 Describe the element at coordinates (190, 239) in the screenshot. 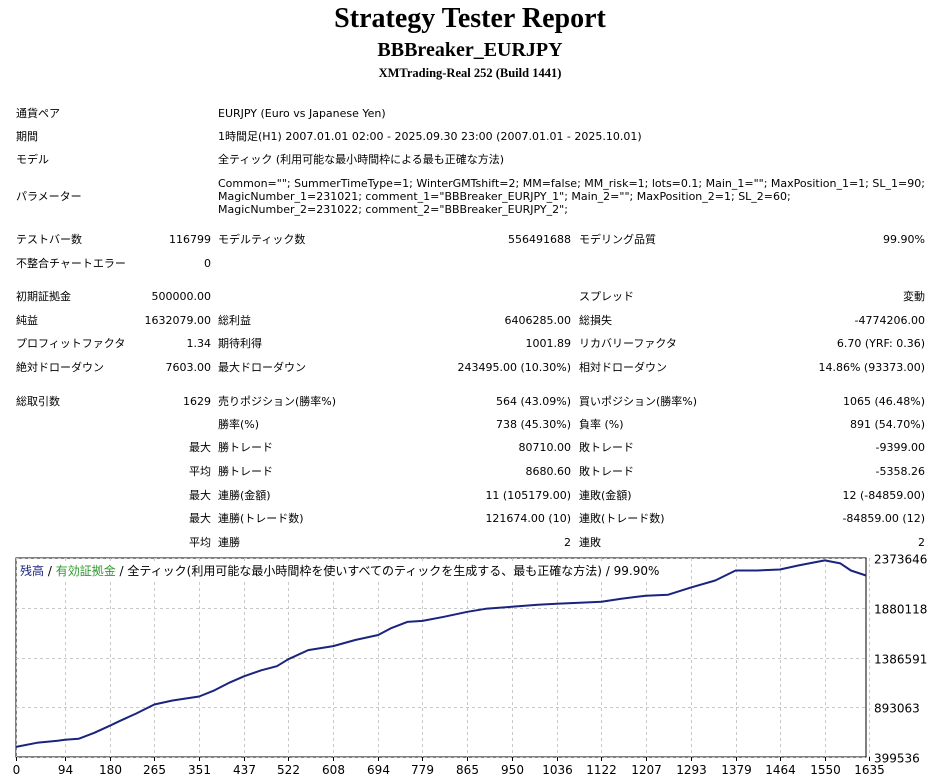

I see `bars-value: 116799` at that location.